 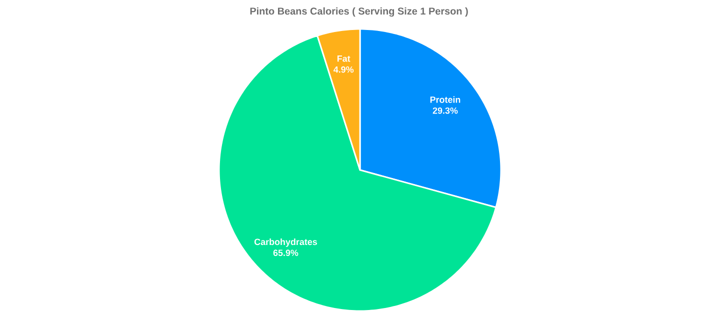 I want to click on slice-label: Carbohydrates, so click(x=286, y=242).